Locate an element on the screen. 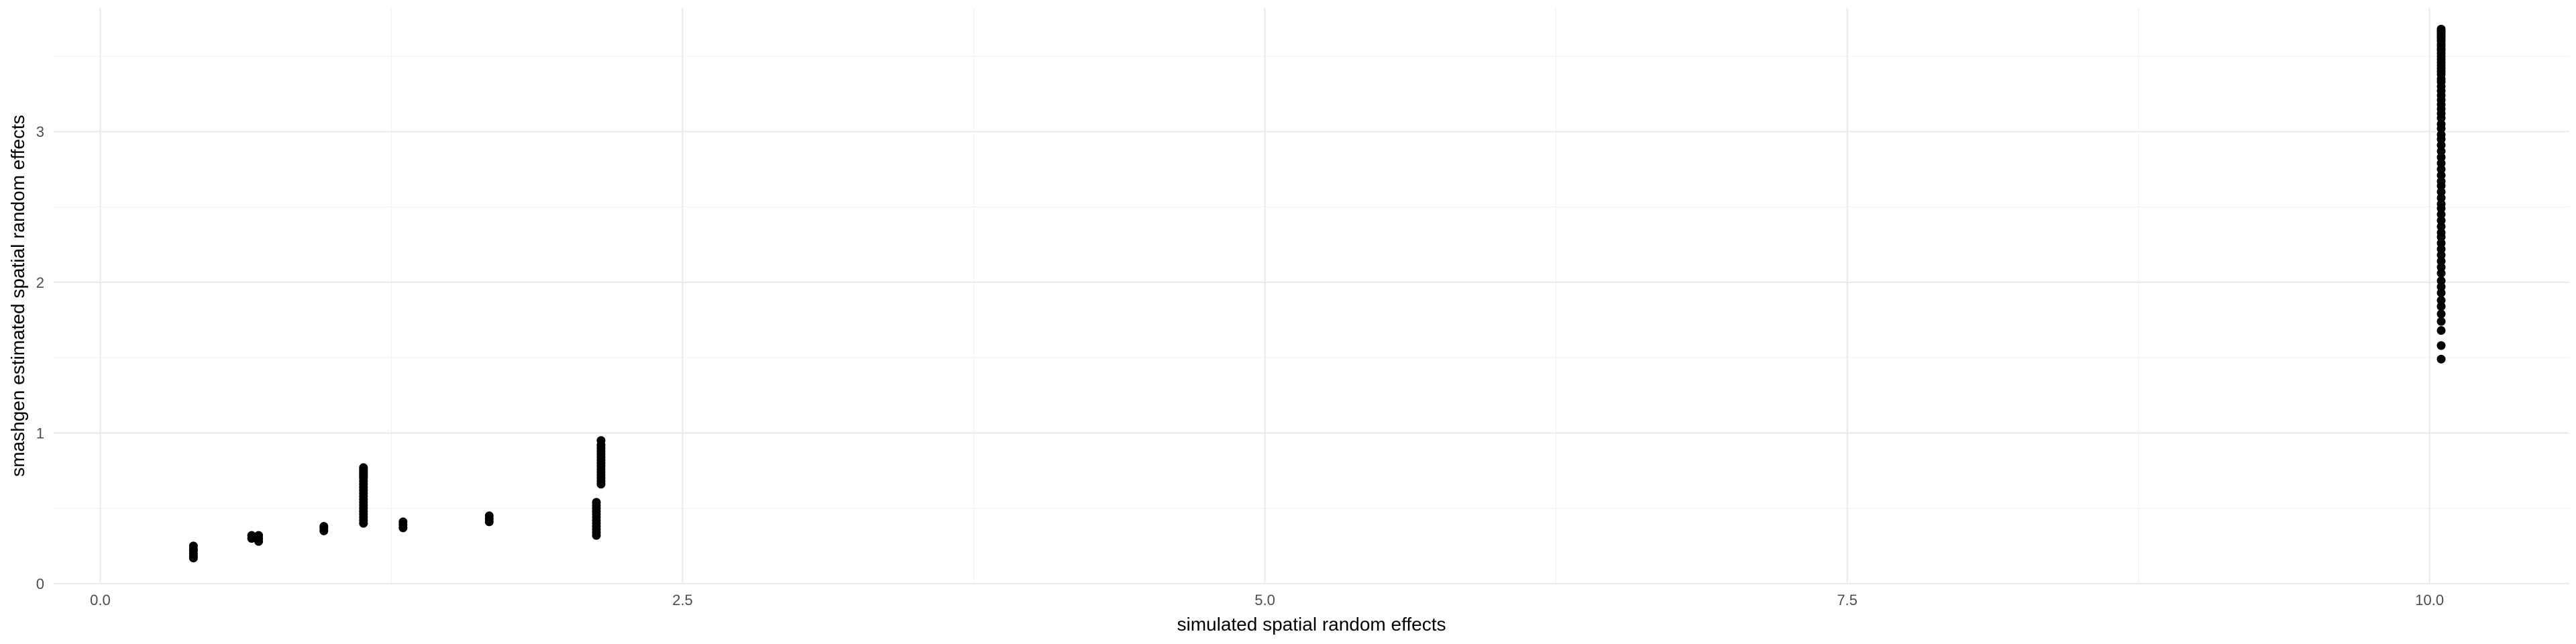 The width and height of the screenshot is (2576, 644). x-tick-label: 7.5 is located at coordinates (1847, 600).